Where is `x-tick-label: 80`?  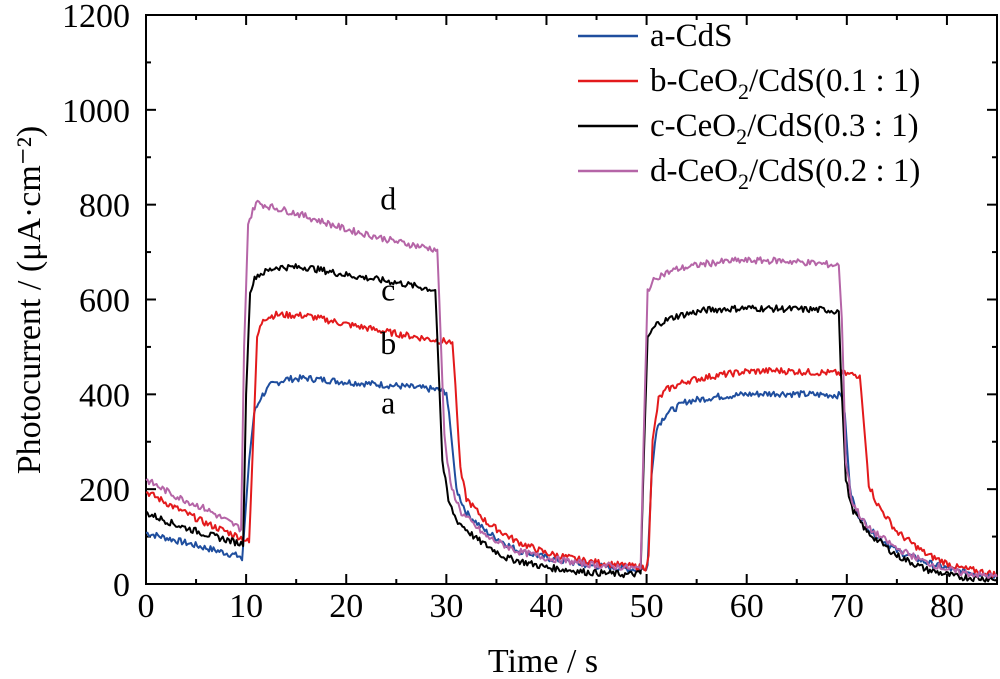
x-tick-label: 80 is located at coordinates (947, 606).